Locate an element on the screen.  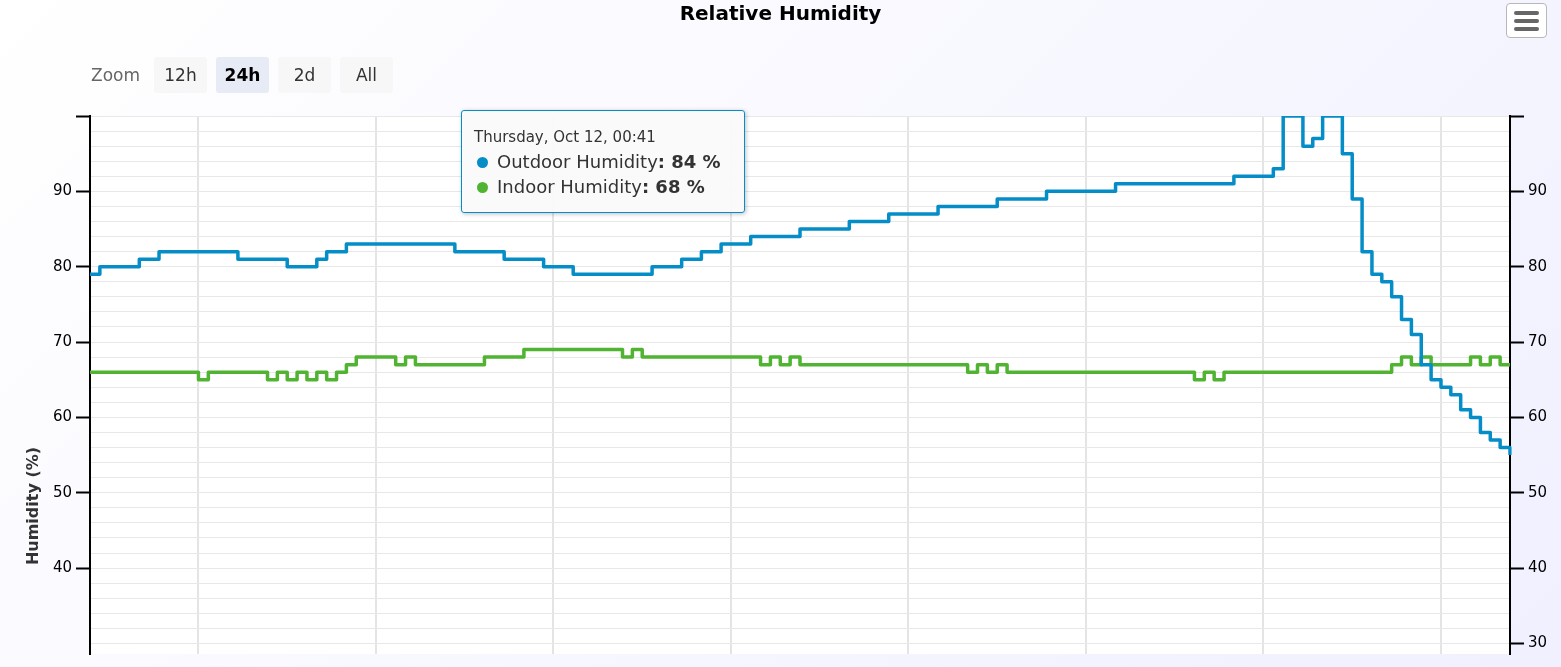
y-tick-label: 90 is located at coordinates (62, 190).